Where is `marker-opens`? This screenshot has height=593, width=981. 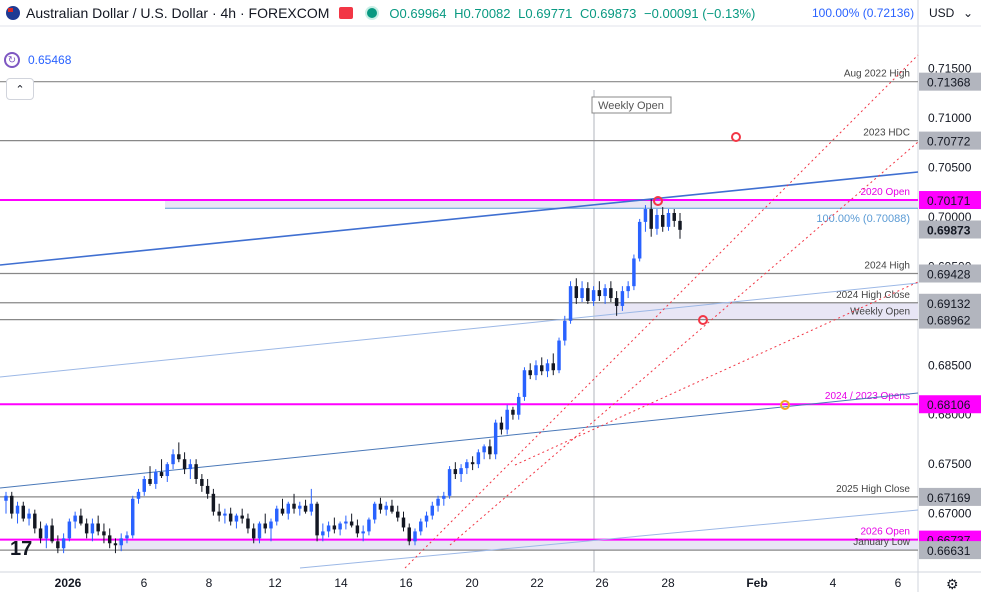
marker-opens is located at coordinates (785, 405).